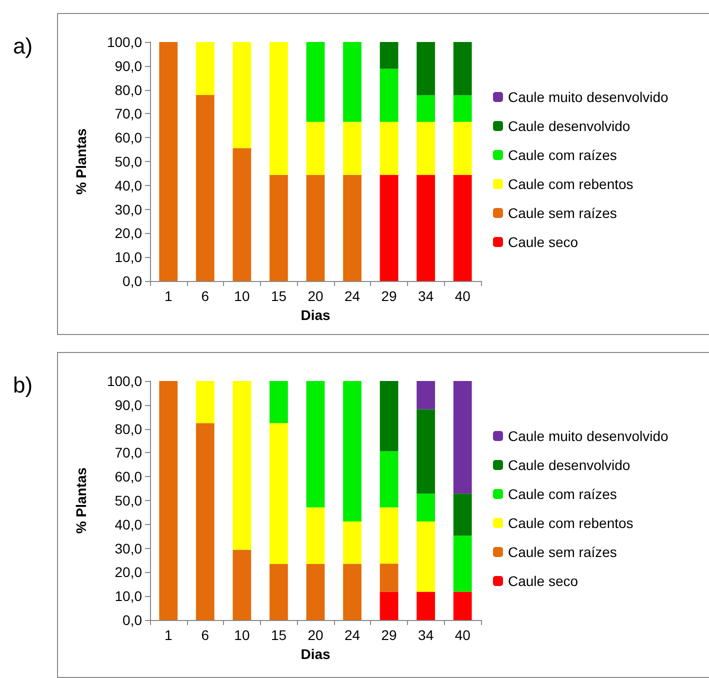 The width and height of the screenshot is (709, 678). What do you see at coordinates (588, 97) in the screenshot?
I see `legend-label: Caule muito desenvolvido` at bounding box center [588, 97].